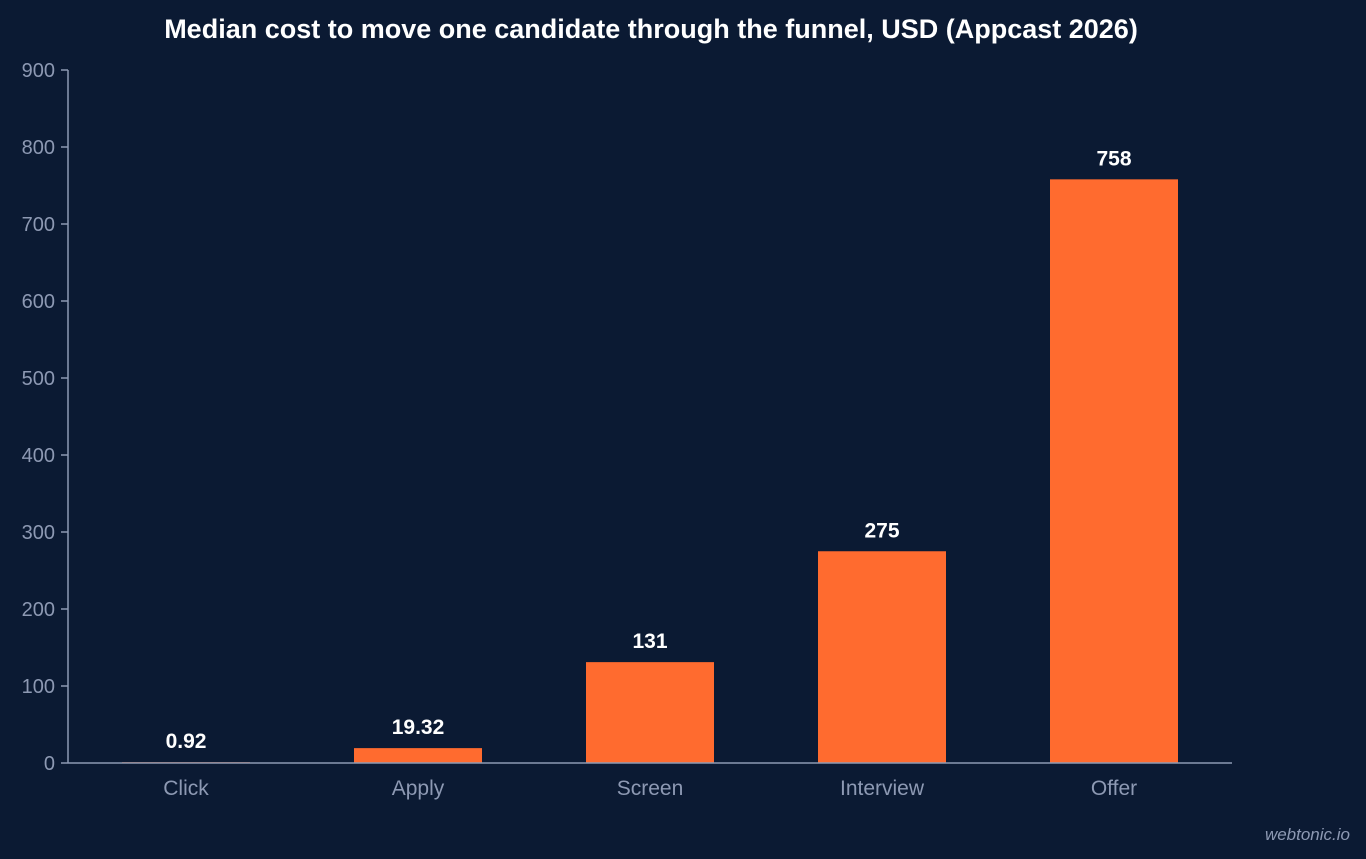 This screenshot has width=1366, height=859. Describe the element at coordinates (38, 302) in the screenshot. I see `y-tick-label: 600` at that location.